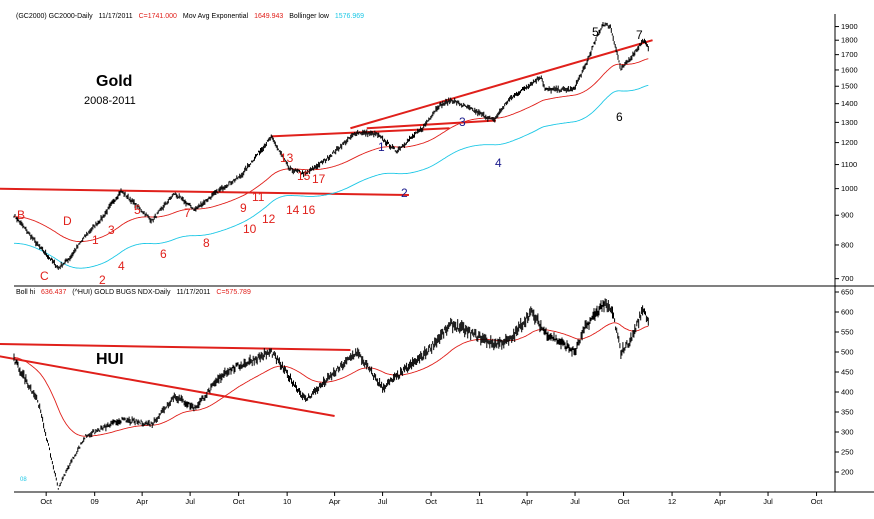 This screenshot has height=519, width=874. What do you see at coordinates (844, 382) in the screenshot?
I see `hui-y-axis: 200 250 300 350 400 450 500 550 600 650` at bounding box center [844, 382].